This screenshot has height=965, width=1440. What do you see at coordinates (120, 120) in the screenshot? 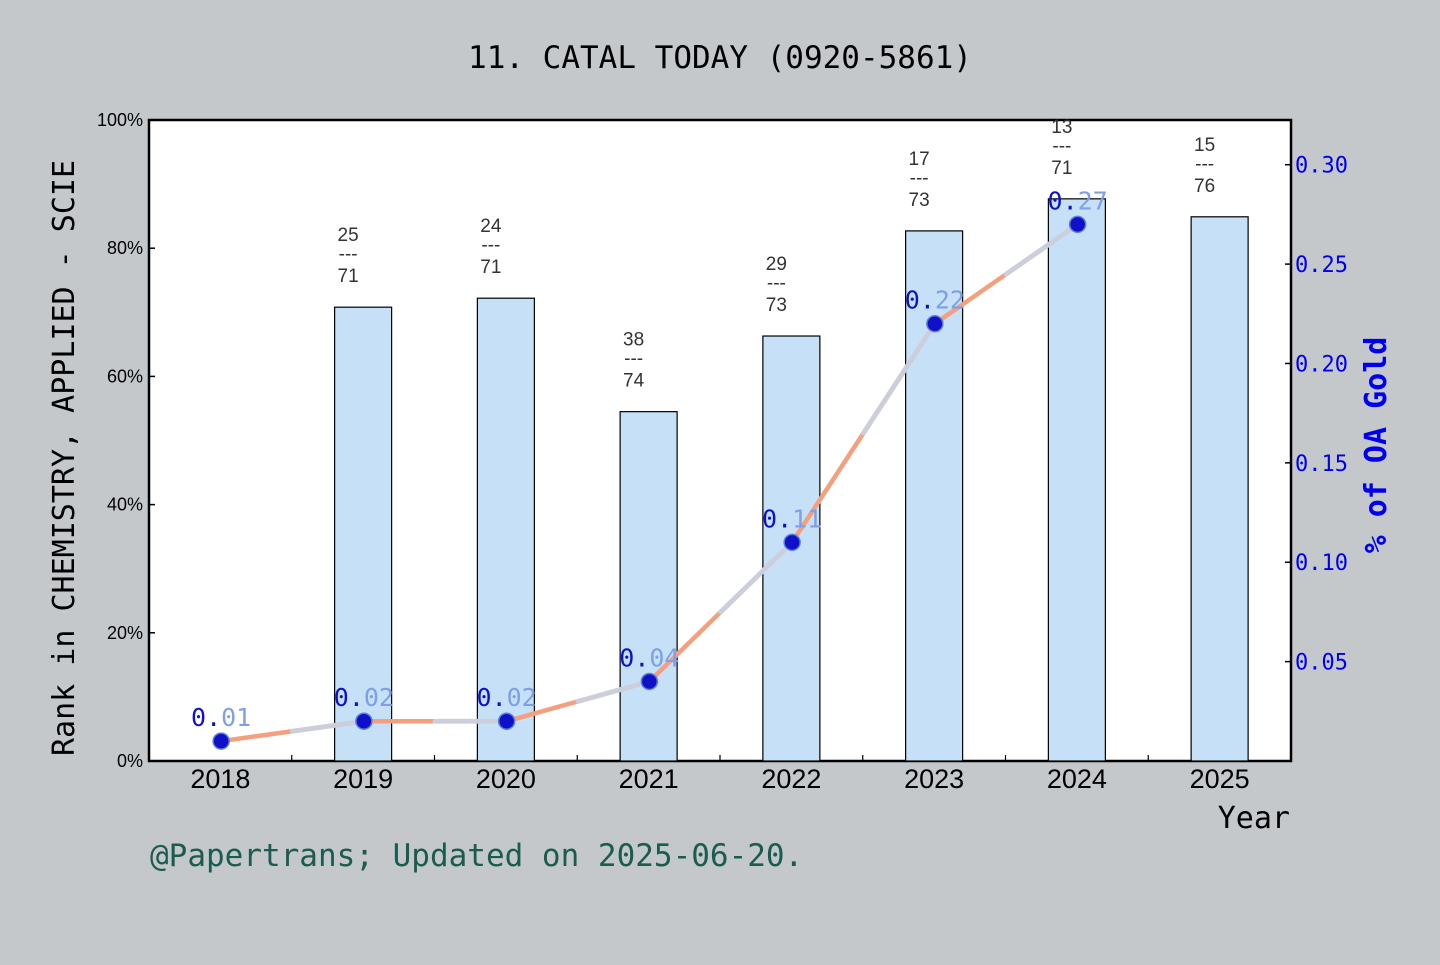
I see `y-tick-label-100%: 100%` at bounding box center [120, 120].